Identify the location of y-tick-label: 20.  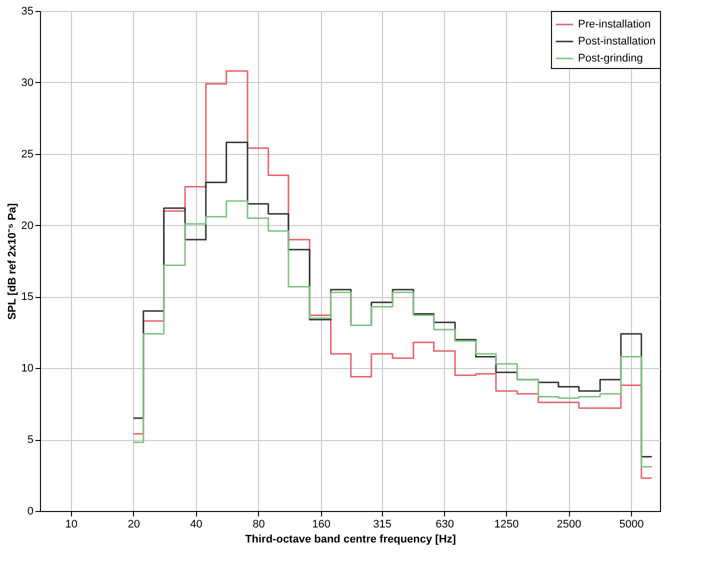
(27, 226).